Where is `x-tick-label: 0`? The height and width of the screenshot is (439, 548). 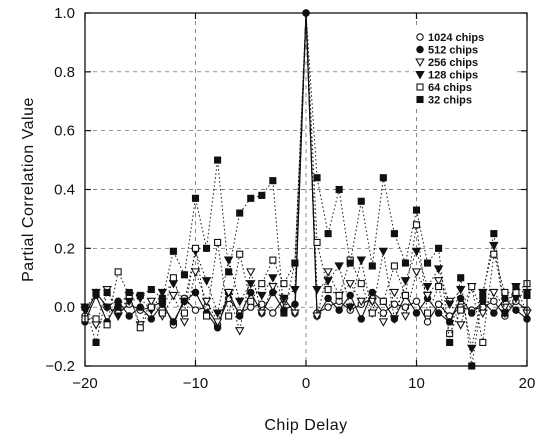
x-tick-label: 0 is located at coordinates (306, 383).